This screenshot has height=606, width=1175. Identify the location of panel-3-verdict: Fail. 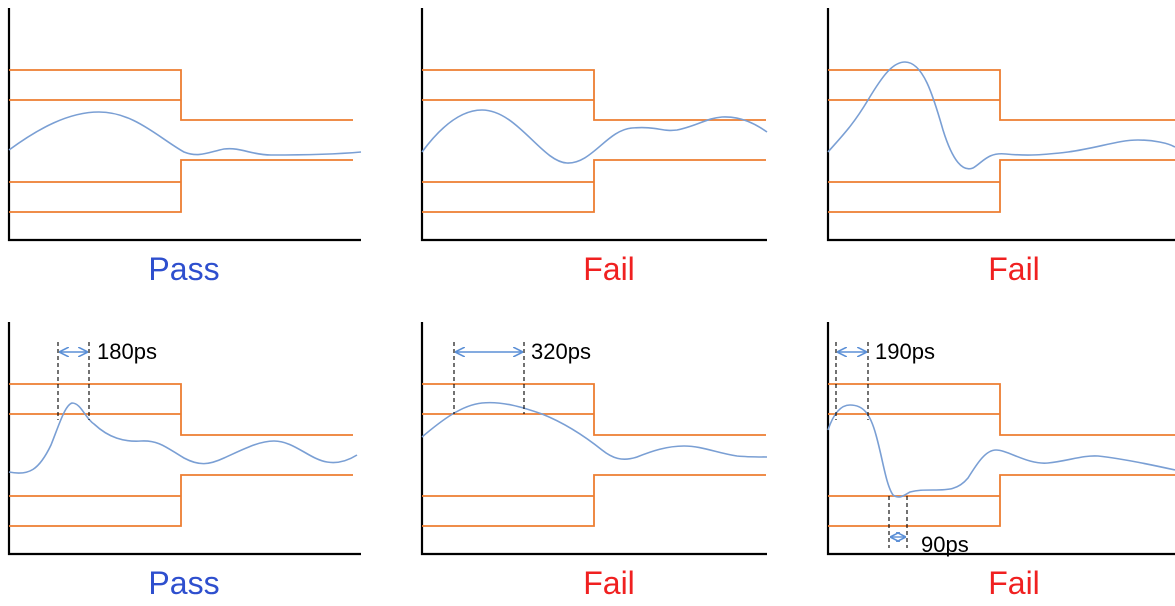
(1014, 269).